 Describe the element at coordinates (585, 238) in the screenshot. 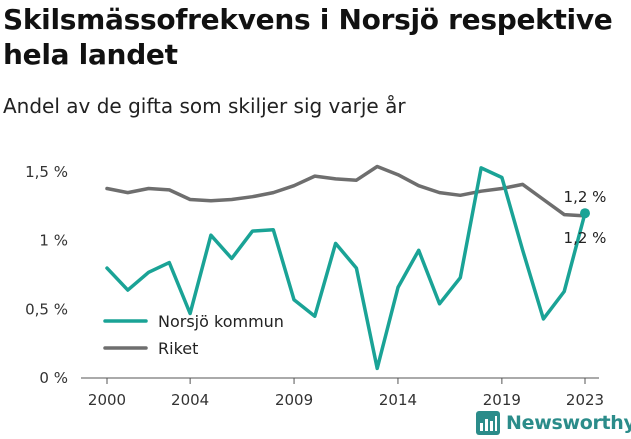

I see `end-label-norsjo: 1,2 %` at that location.